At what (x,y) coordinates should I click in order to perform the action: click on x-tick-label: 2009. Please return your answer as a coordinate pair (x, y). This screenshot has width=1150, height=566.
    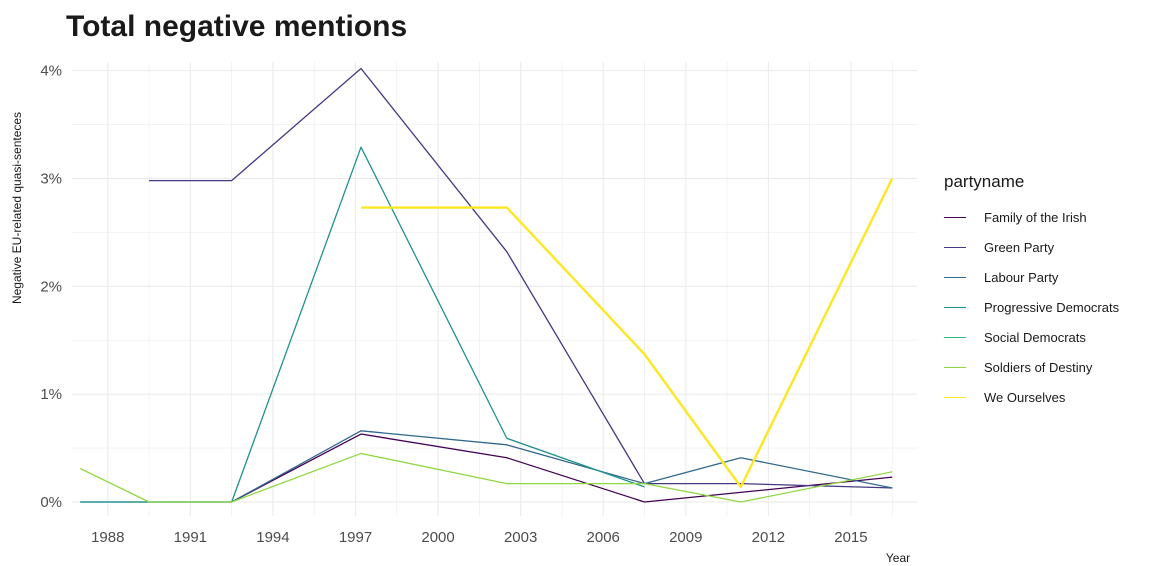
    Looking at the image, I should click on (685, 537).